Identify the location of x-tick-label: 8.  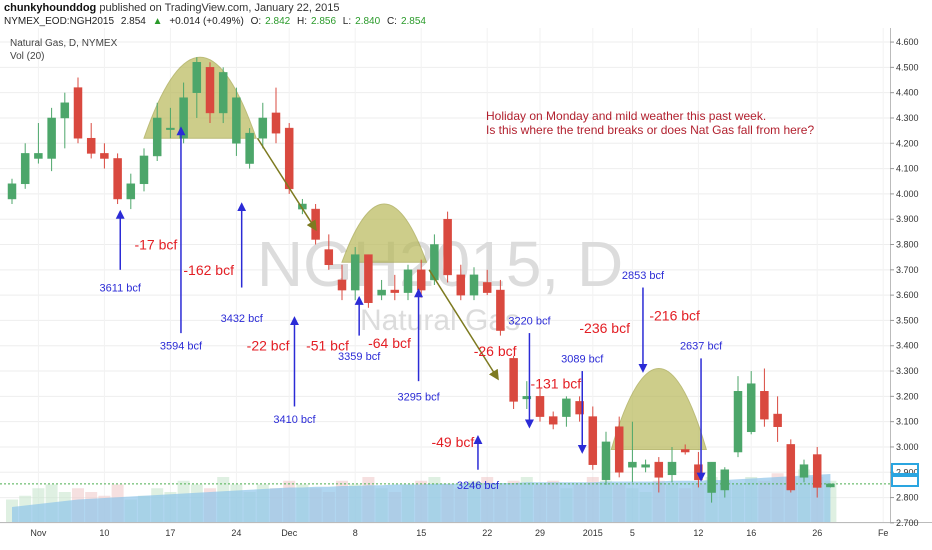
(355, 533).